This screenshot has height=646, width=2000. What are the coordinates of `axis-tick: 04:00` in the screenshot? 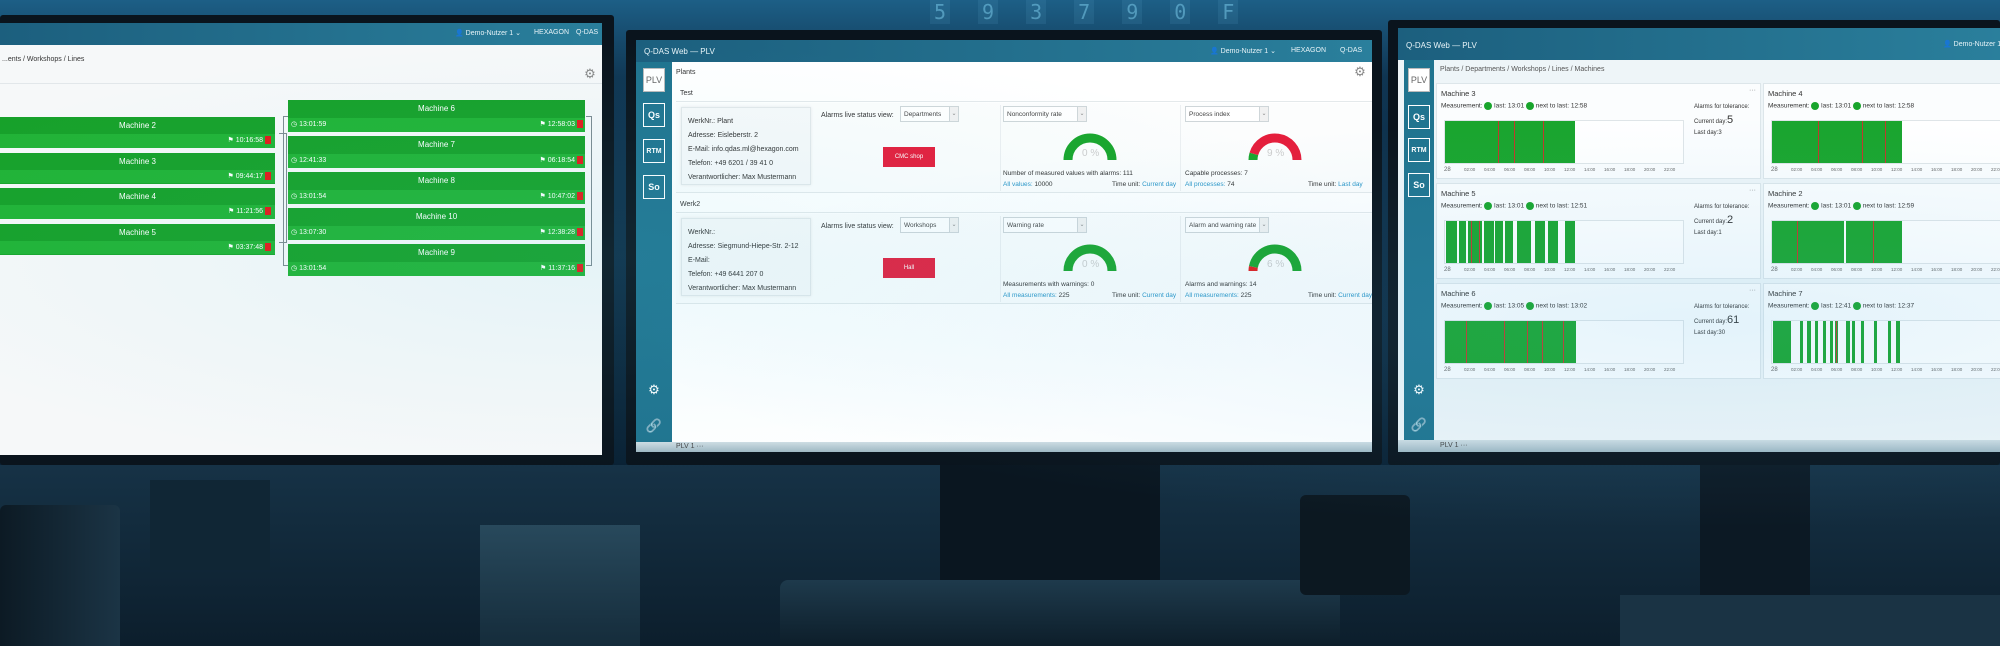 It's located at (1490, 369).